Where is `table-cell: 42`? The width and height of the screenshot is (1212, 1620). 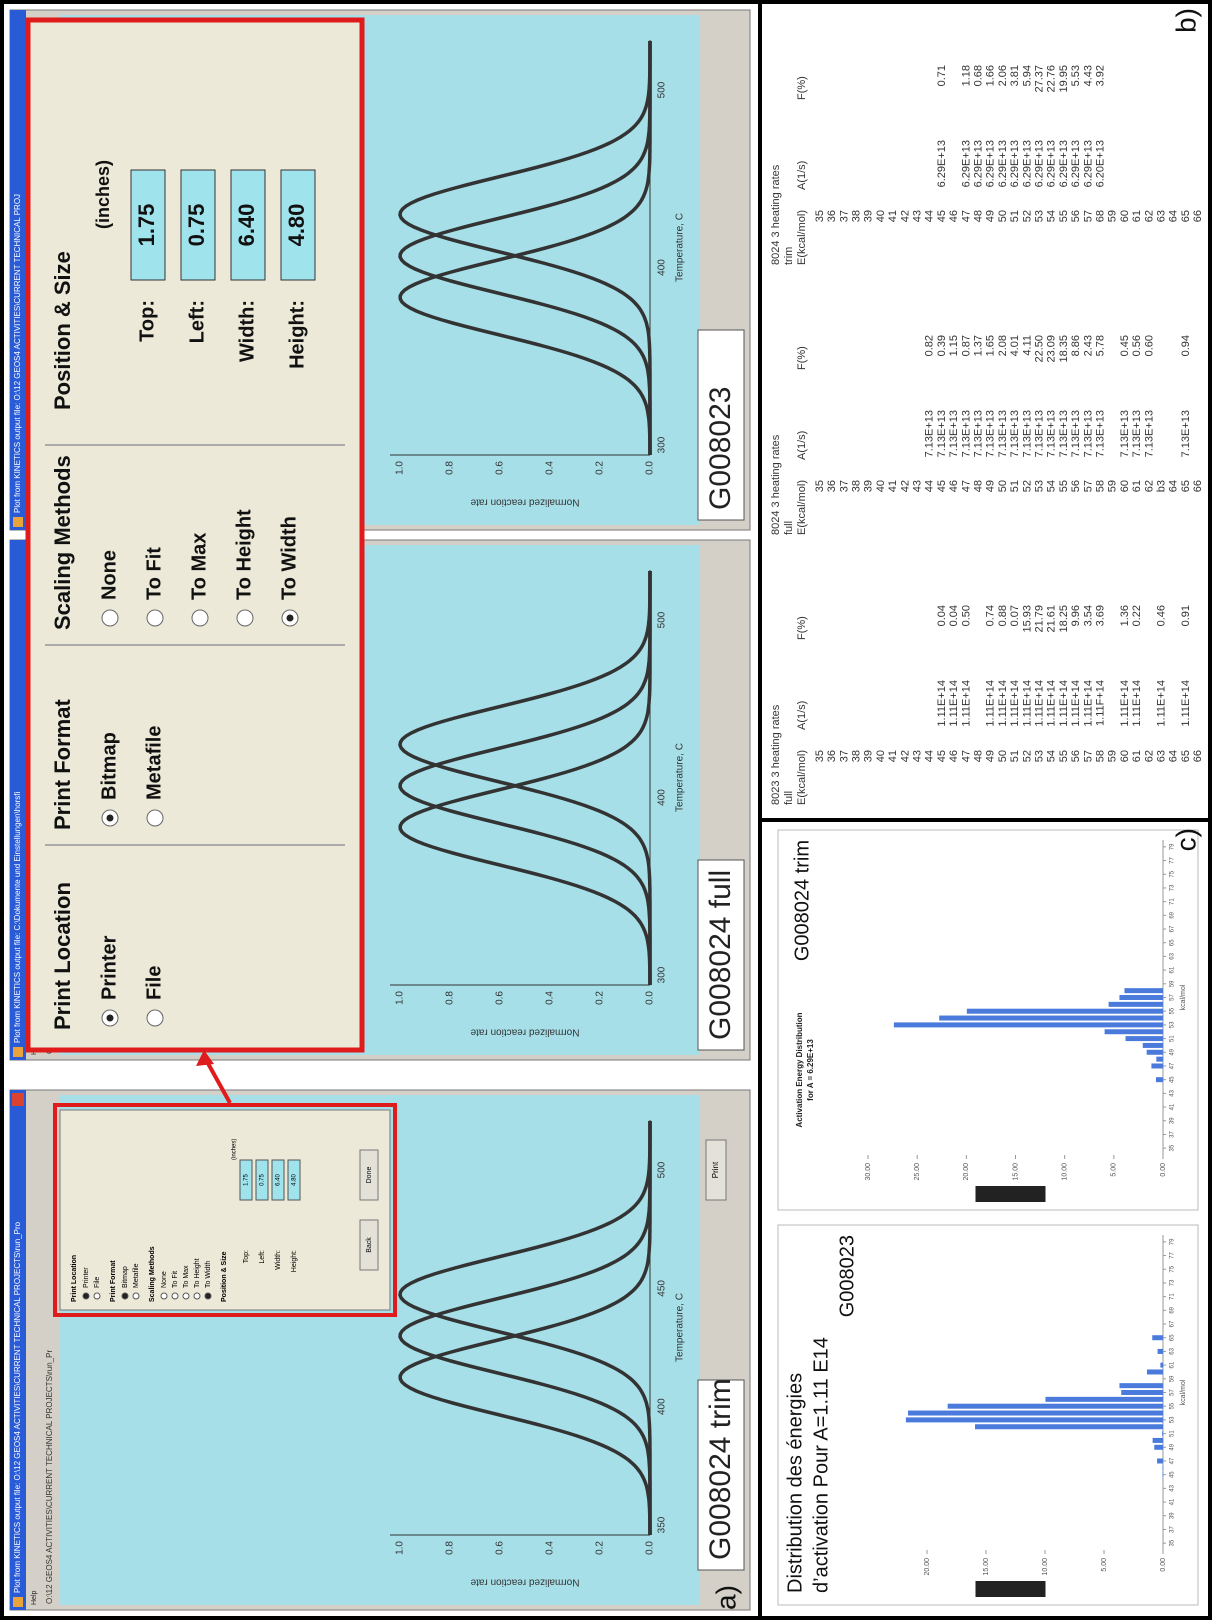
table-cell: 42 is located at coordinates (905, 756).